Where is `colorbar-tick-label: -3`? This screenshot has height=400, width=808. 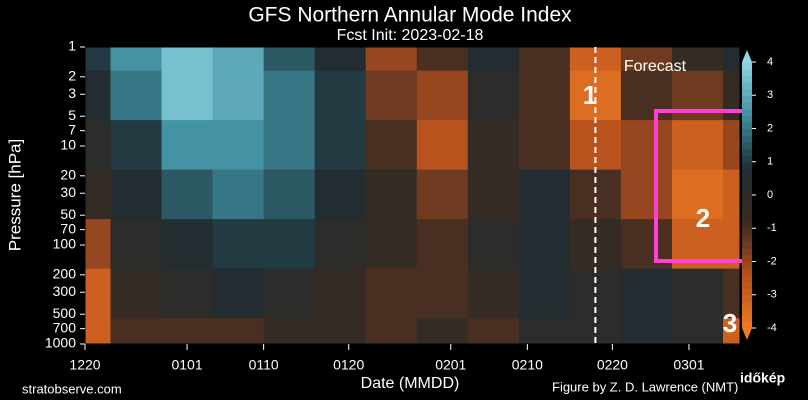
colorbar-tick-label: -3 is located at coordinates (772, 295).